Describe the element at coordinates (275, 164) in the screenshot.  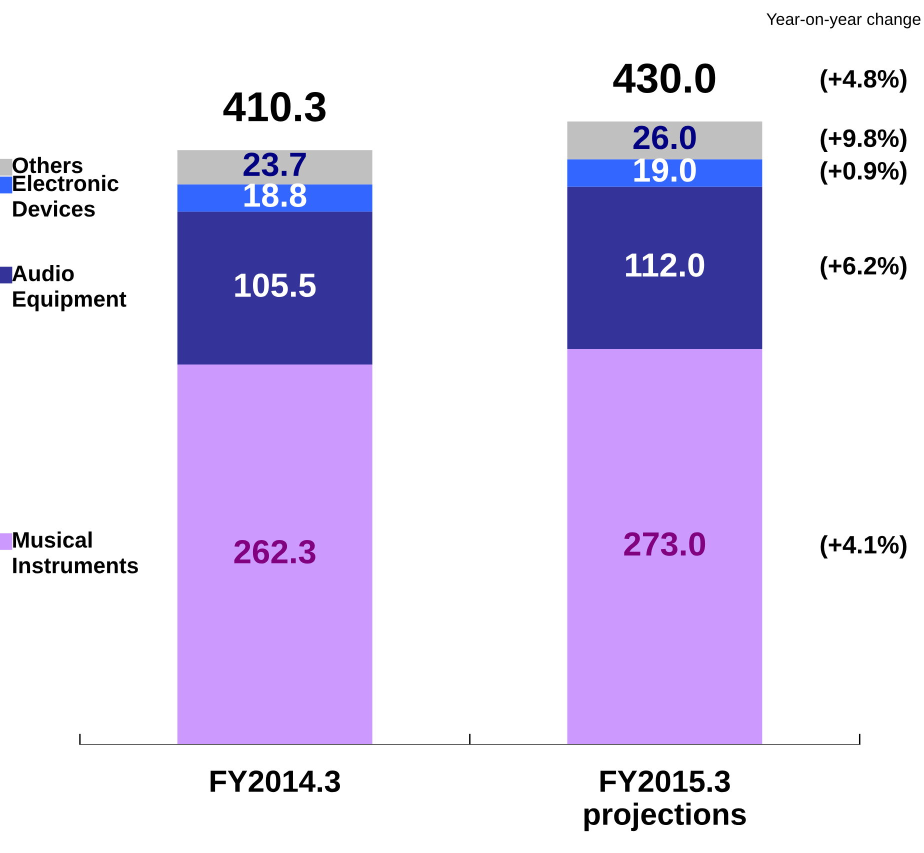
I see `data-label: 23.7` at that location.